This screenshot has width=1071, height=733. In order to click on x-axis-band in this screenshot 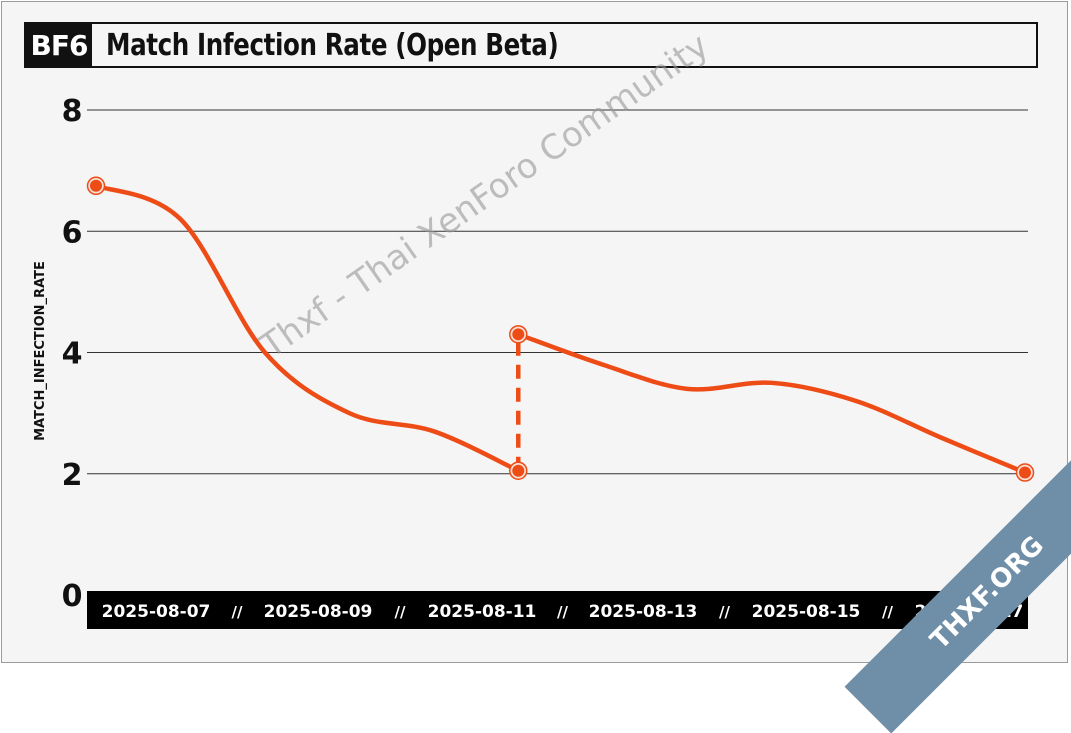, I will do `click(557, 610)`.